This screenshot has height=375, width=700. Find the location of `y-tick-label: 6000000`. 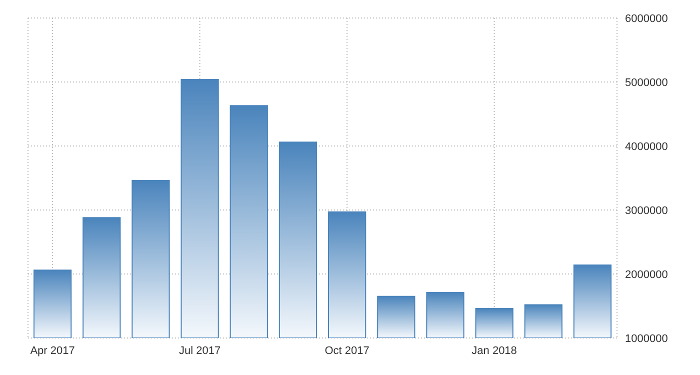

y-tick-label: 6000000 is located at coordinates (646, 18).